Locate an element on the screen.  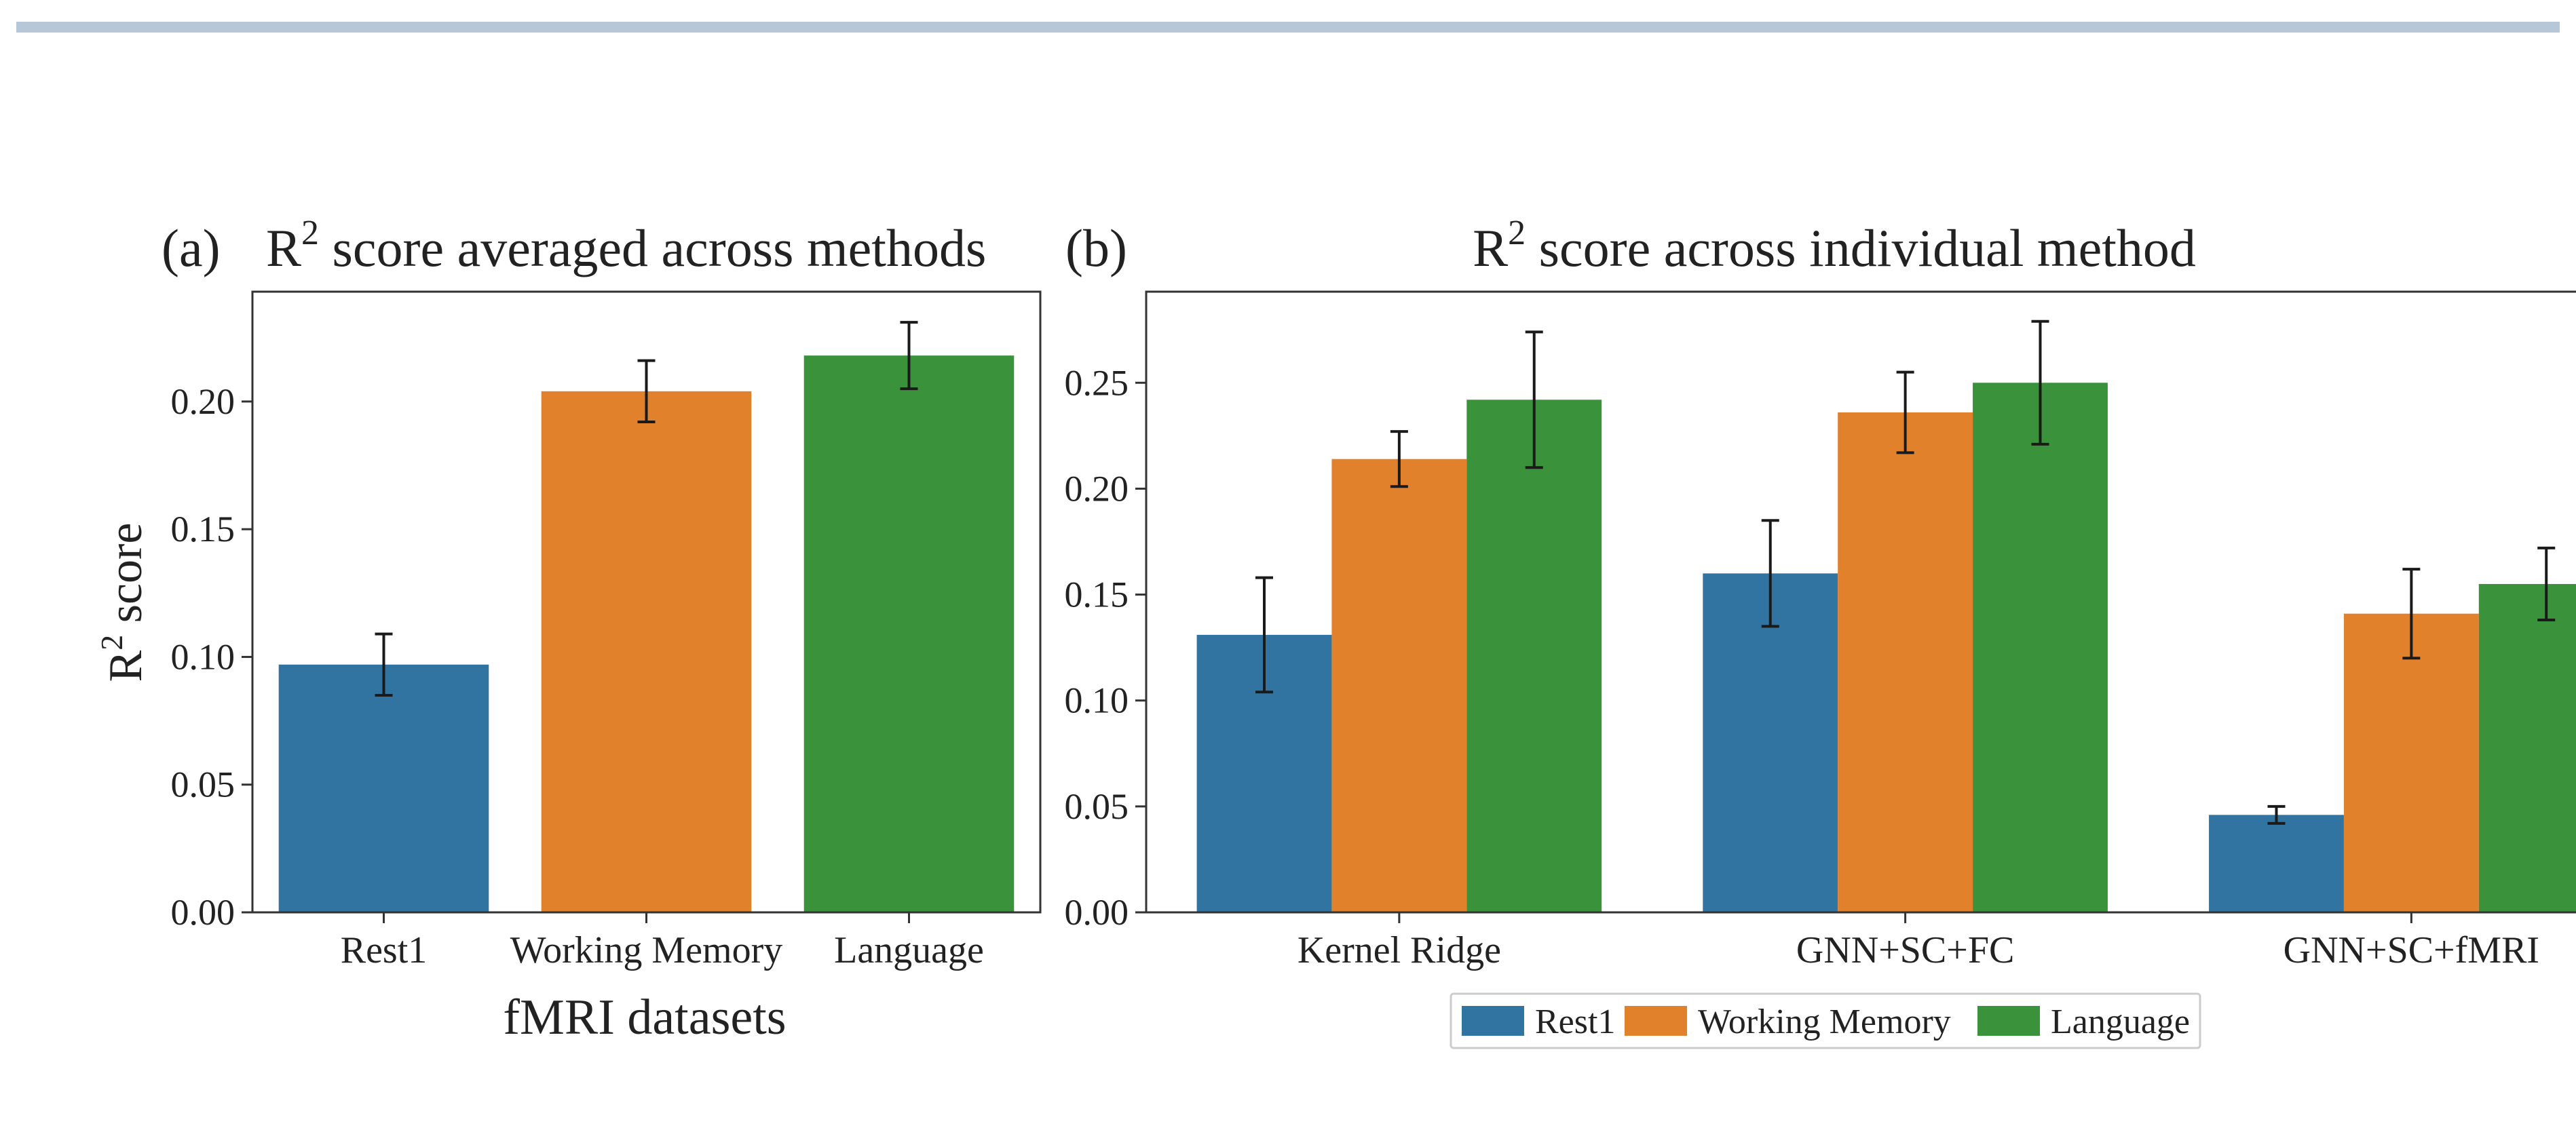
panel-b-title: R2 score across individual method is located at coordinates (1835, 245).